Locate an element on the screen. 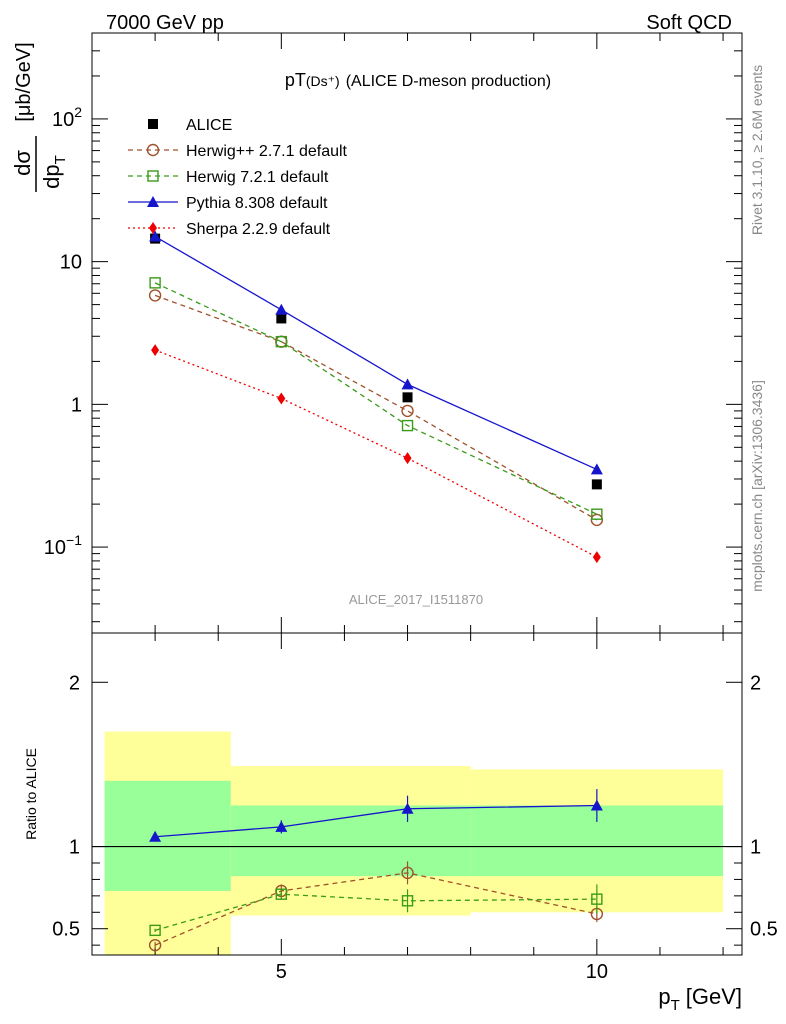  y-tick-label: 10⁻¹ is located at coordinates (63, 545).